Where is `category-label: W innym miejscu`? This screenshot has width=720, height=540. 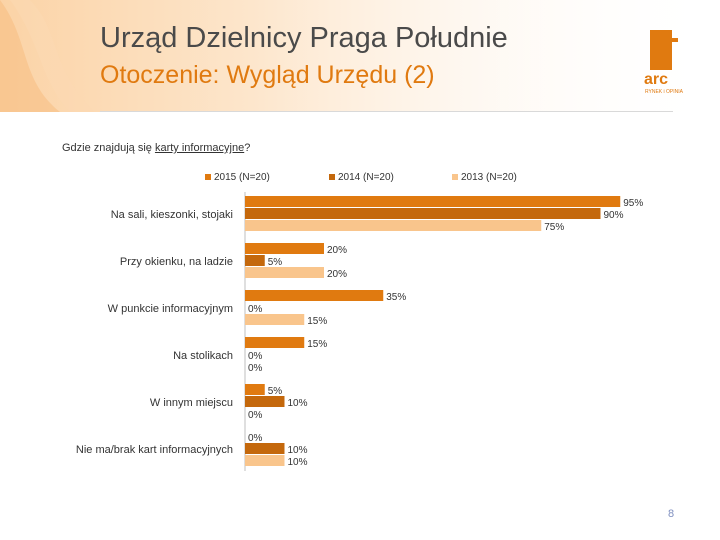 category-label: W innym miejscu is located at coordinates (191, 403).